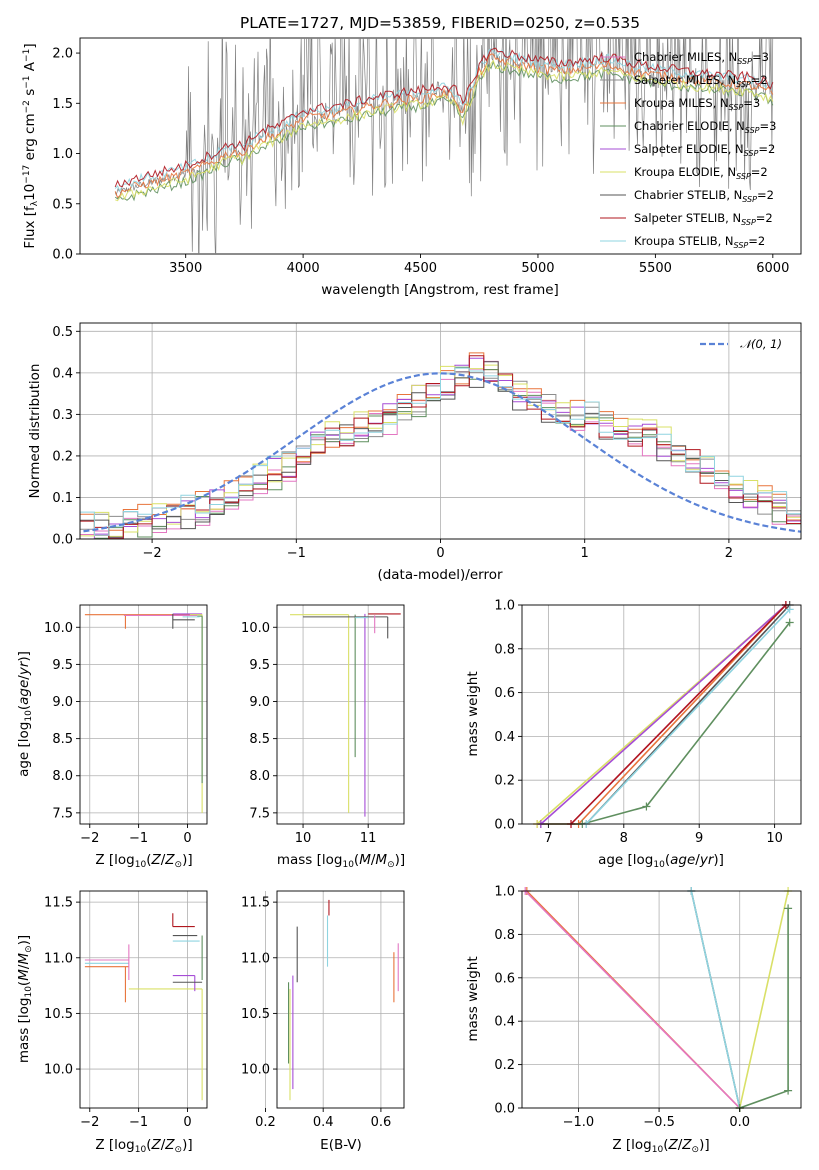  Describe the element at coordinates (323, 1021) in the screenshot. I see `mass-vs-extinction-panel: 0.2 0.4 0.6 10.0 10.5 11.0 11.5 E(B-V)` at that location.